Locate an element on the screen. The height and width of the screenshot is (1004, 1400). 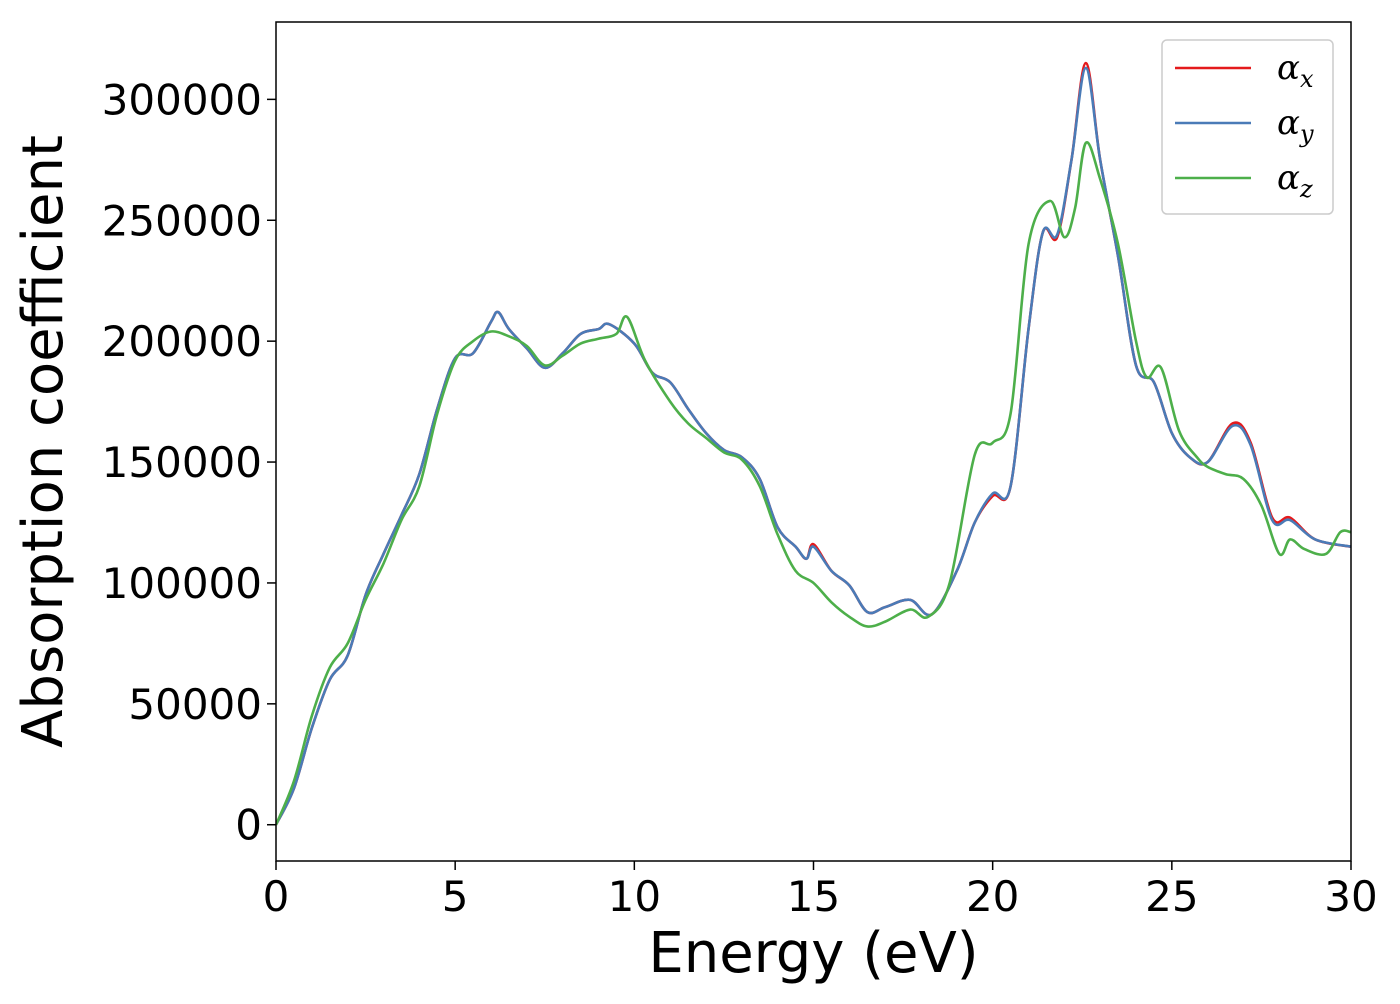
y-axis: 0 50000 100000 150000 200000 250000 300000 is located at coordinates (189, 462).